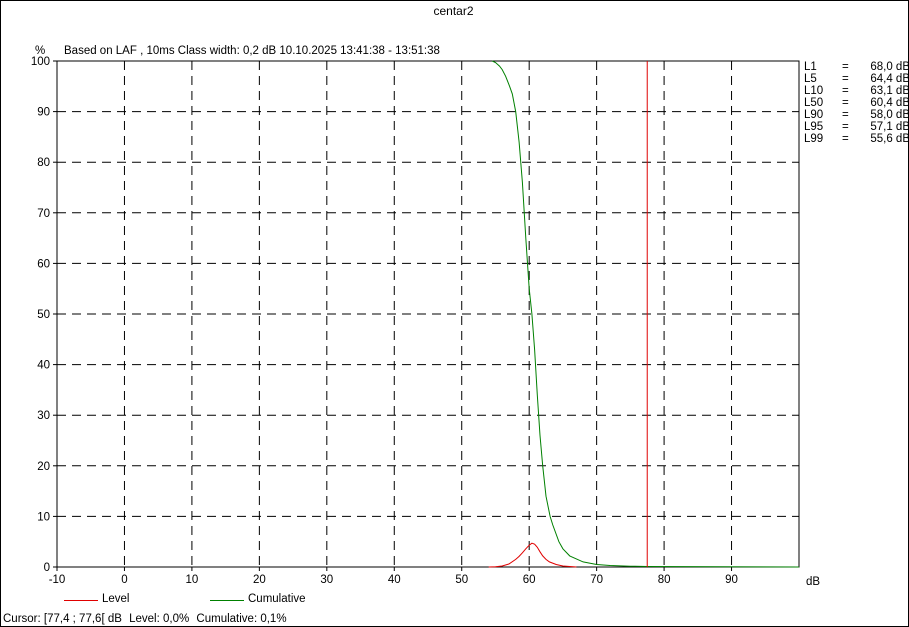 This screenshot has height=627, width=909. Describe the element at coordinates (856, 139) in the screenshot. I see `stat-row-l99: L99 = 55,6 dB` at that location.